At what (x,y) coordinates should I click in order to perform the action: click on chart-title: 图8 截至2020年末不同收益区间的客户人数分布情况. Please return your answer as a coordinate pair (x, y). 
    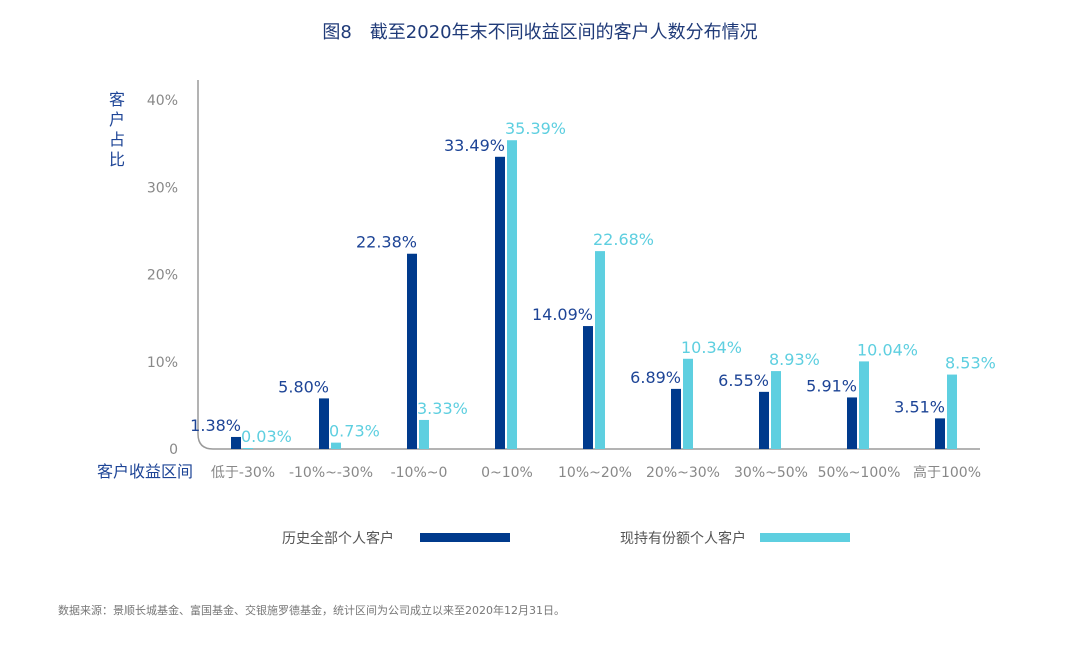
    Looking at the image, I should click on (540, 32).